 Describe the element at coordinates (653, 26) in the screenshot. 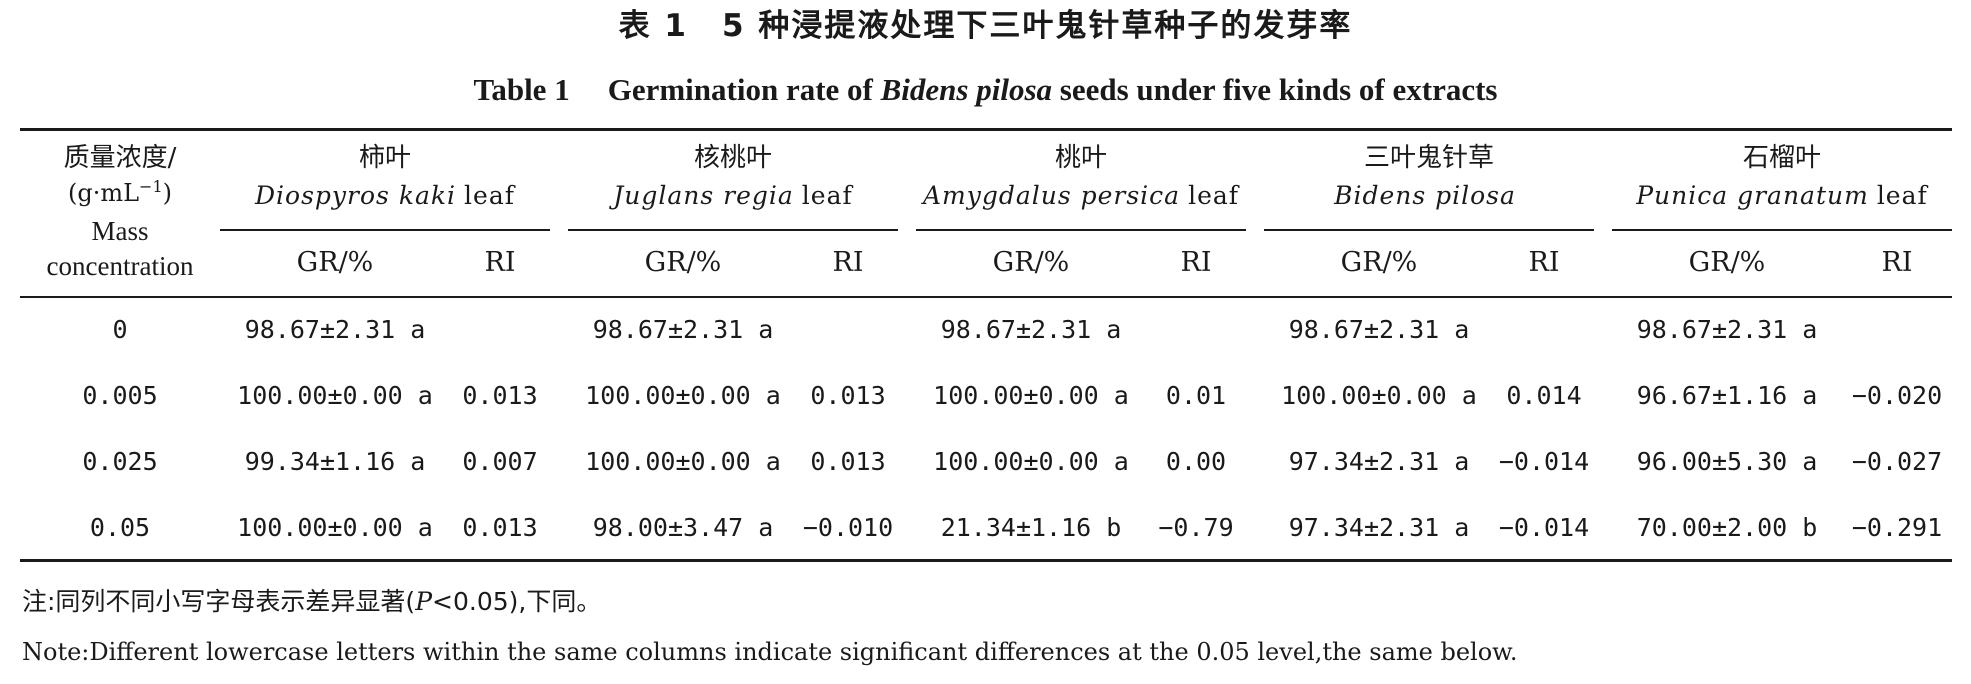

I see `table-number-cn: 表 1` at that location.